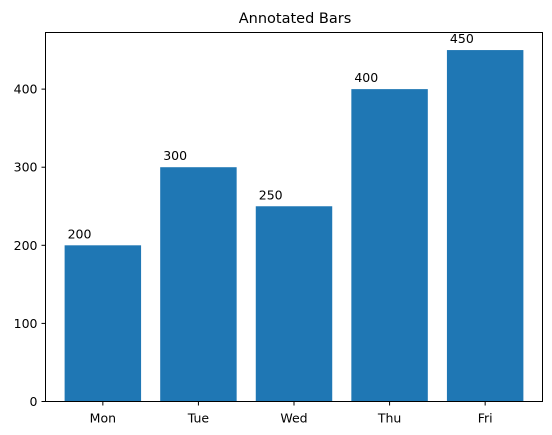  I want to click on y-axis: 0 100 200 300 400, so click(30, 245).